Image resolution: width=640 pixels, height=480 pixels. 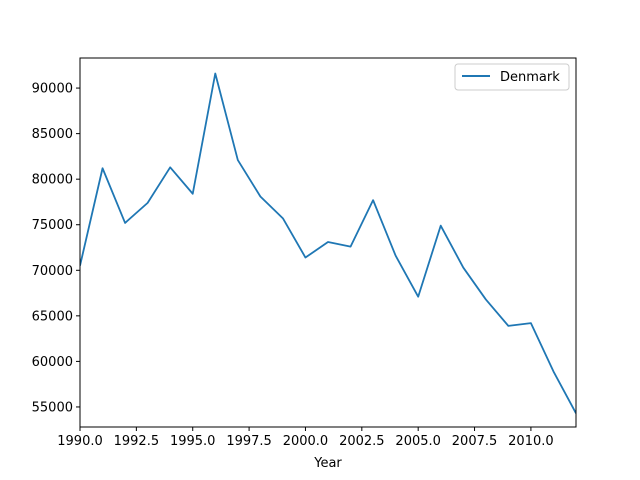 I want to click on x-tick-label: 2010.0, so click(x=531, y=441).